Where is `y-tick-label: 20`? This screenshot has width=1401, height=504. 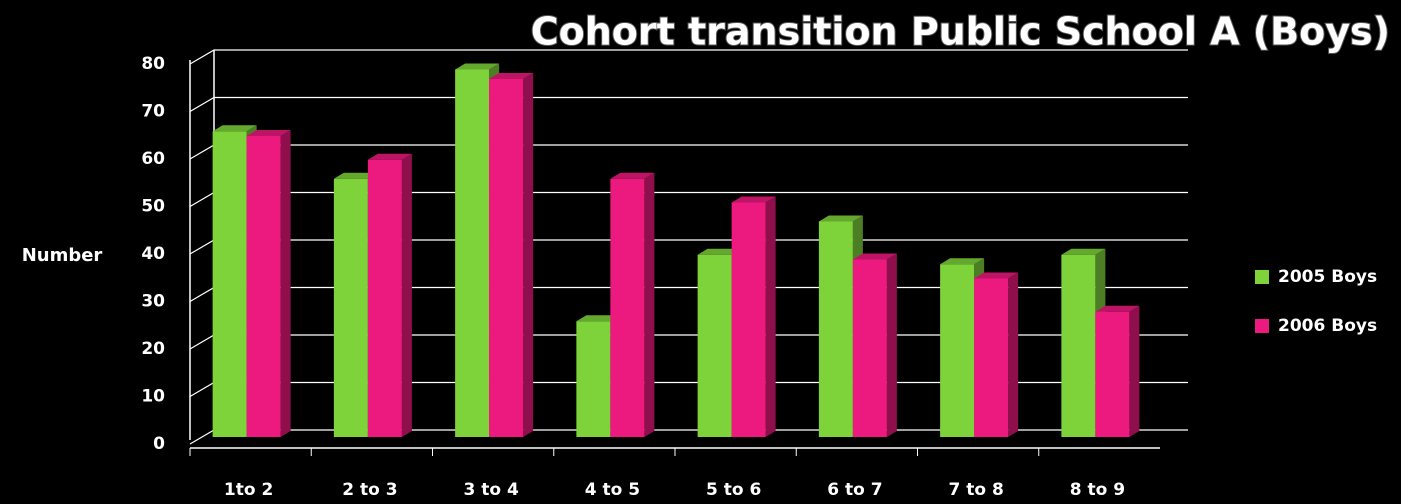 y-tick-label: 20 is located at coordinates (153, 349).